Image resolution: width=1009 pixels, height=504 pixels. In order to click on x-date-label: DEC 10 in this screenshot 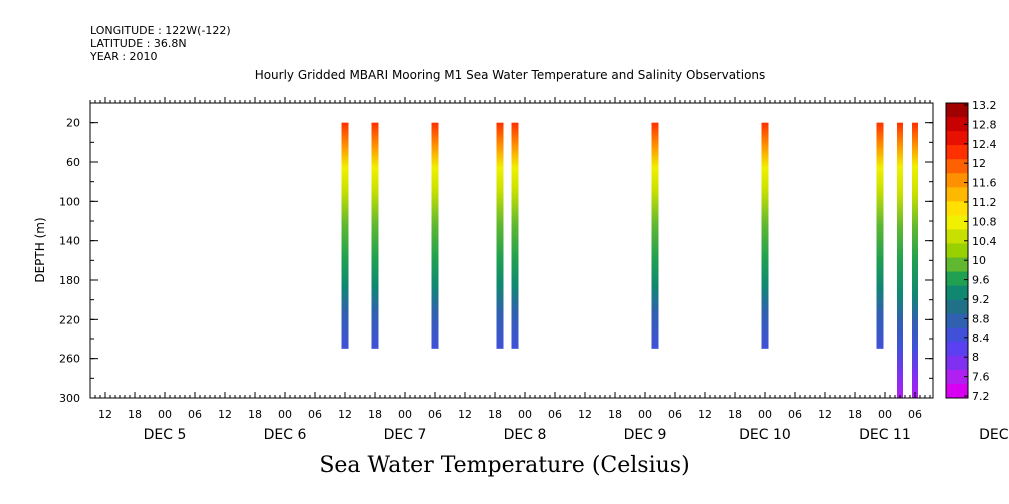, I will do `click(765, 435)`.